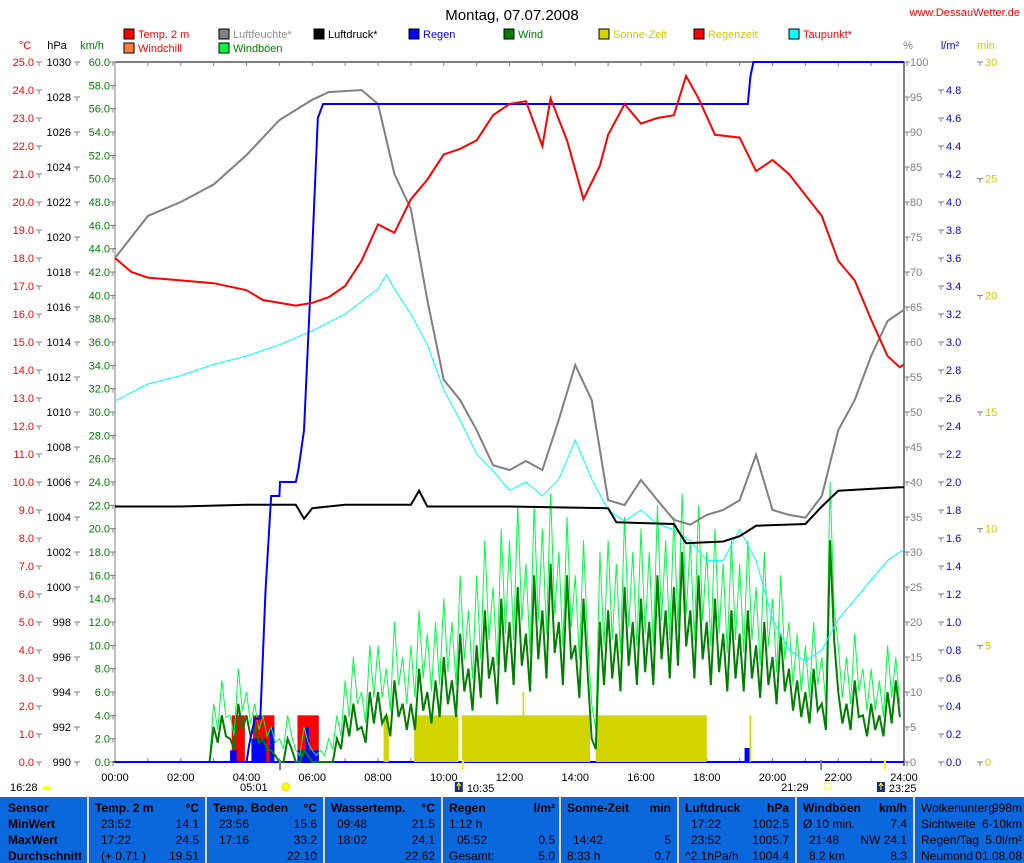 The width and height of the screenshot is (1024, 863). What do you see at coordinates (234, 840) in the screenshot?
I see `tempboden-max-time: 17:16` at bounding box center [234, 840].